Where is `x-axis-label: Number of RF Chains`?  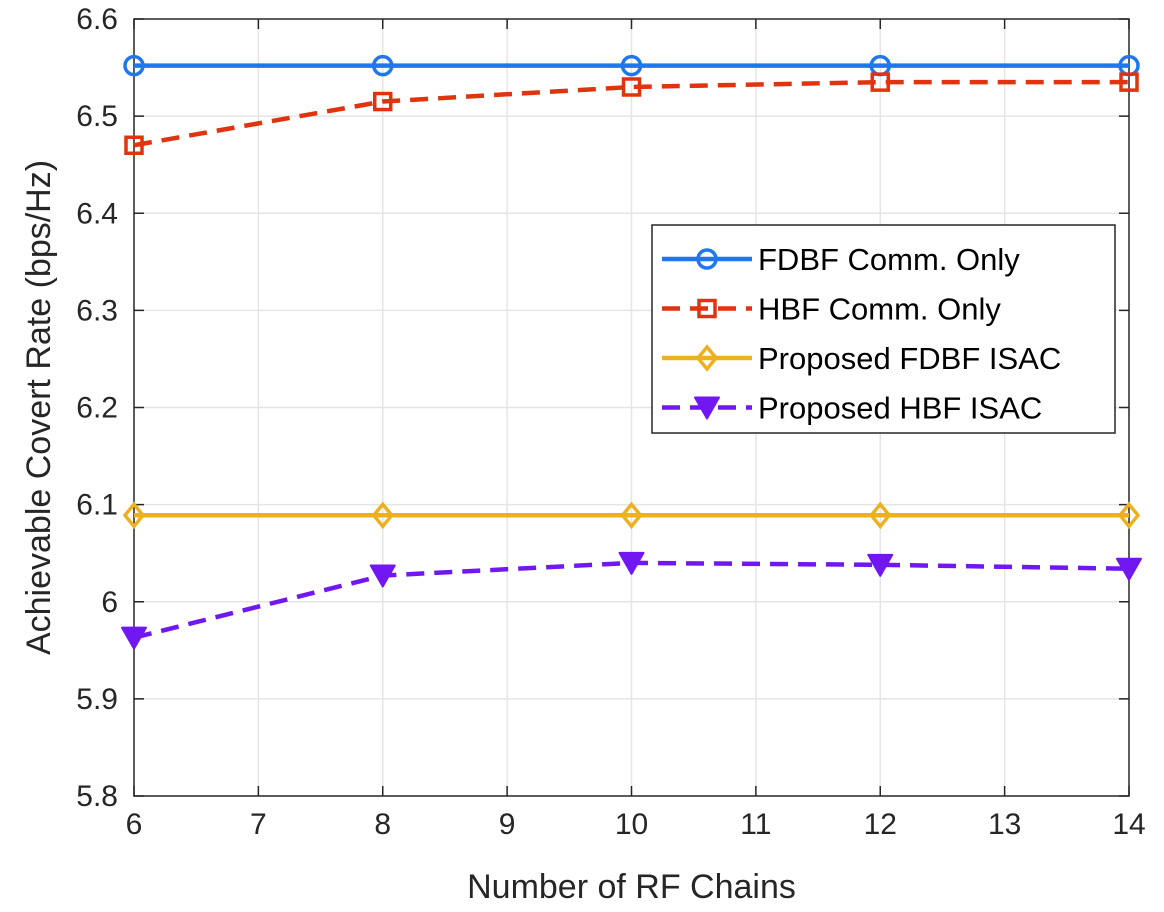
x-axis-label: Number of RF Chains is located at coordinates (631, 887).